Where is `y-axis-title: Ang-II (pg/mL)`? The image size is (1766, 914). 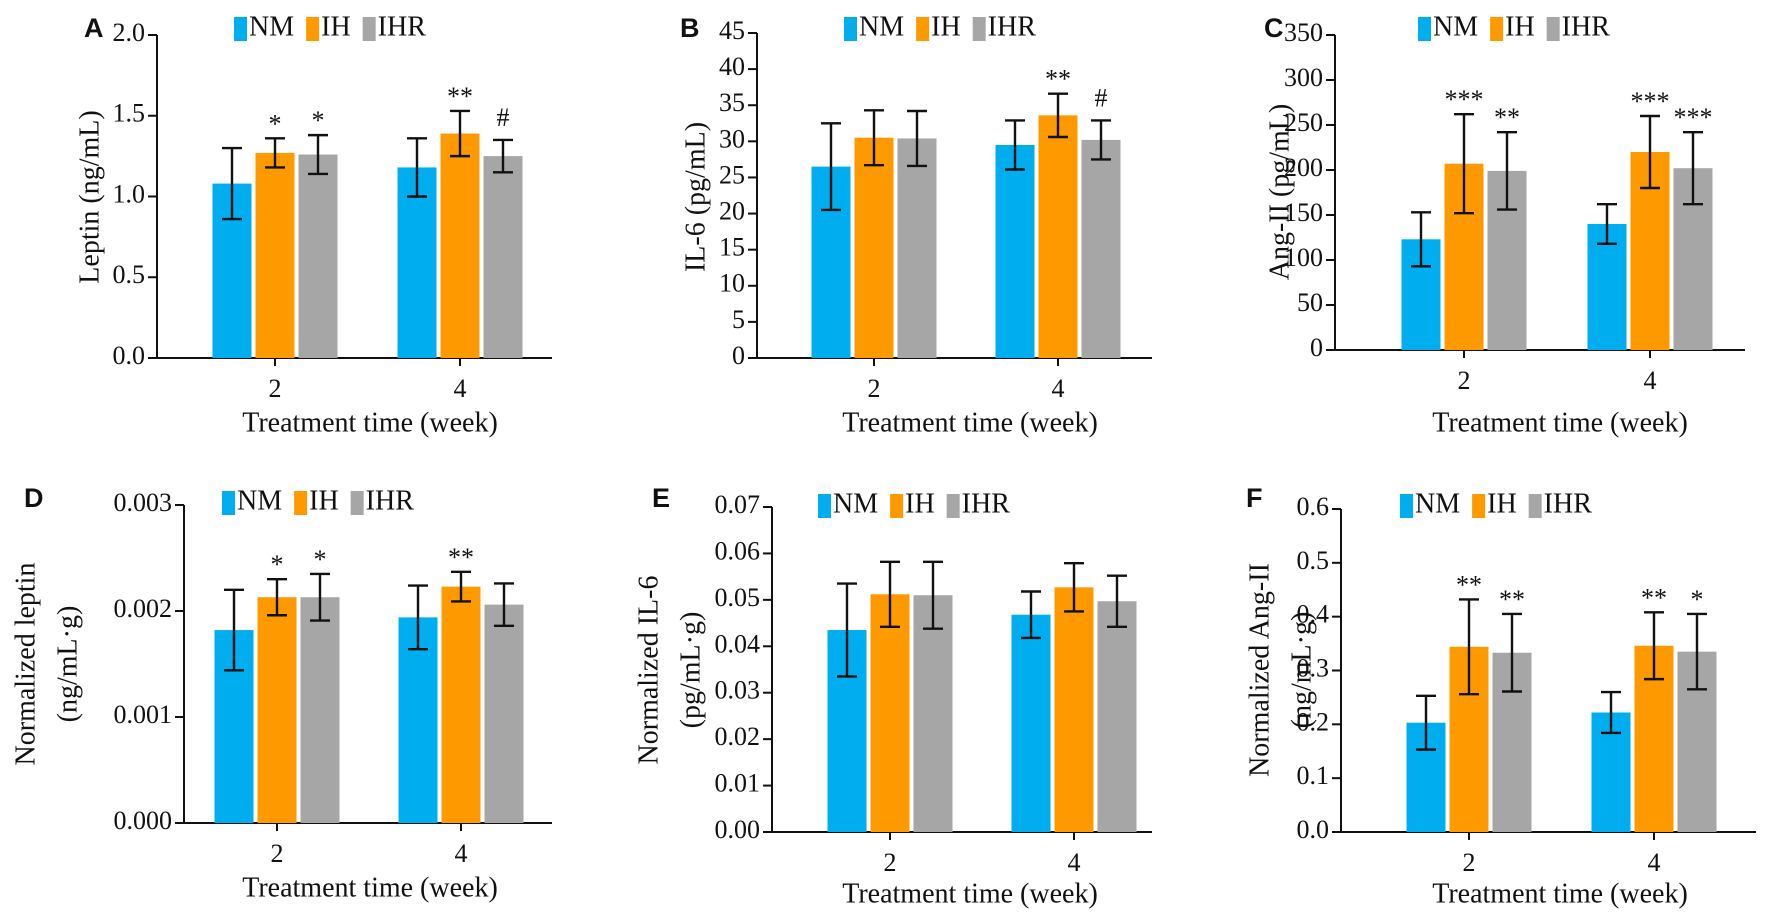 y-axis-title: Ang-II (pg/mL) is located at coordinates (1279, 192).